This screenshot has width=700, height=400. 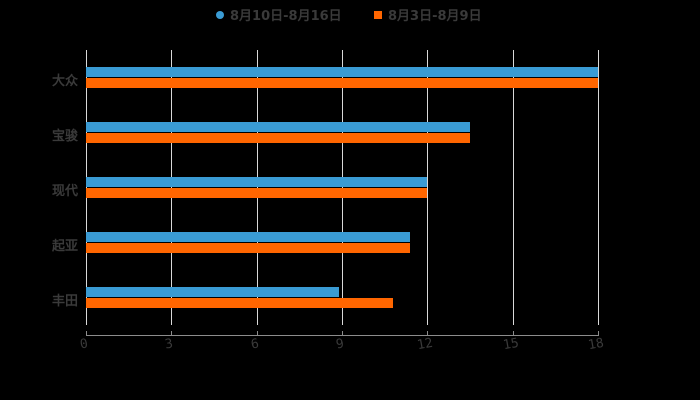 I want to click on legend-circle-icon, so click(x=220, y=14).